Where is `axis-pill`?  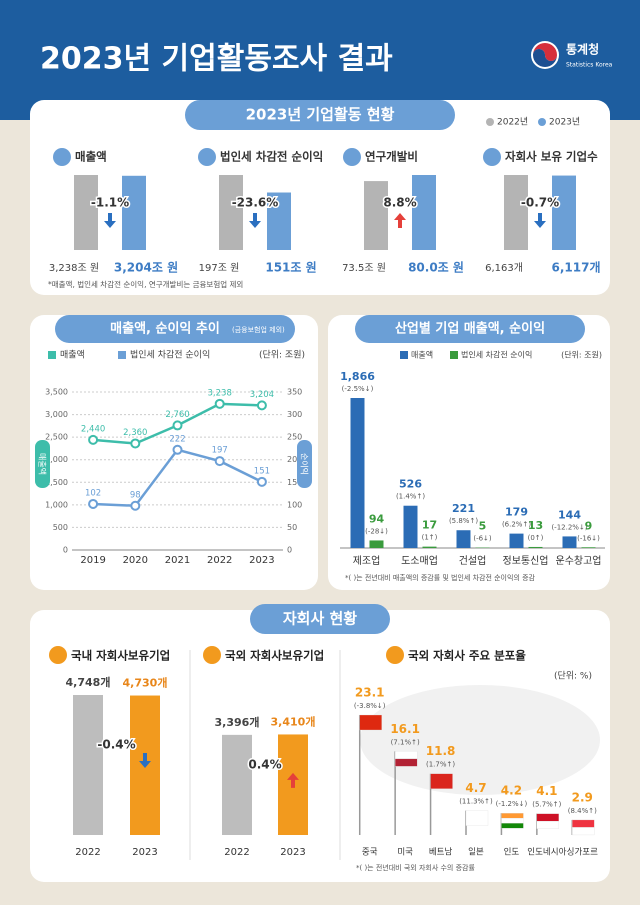 axis-pill is located at coordinates (304, 464).